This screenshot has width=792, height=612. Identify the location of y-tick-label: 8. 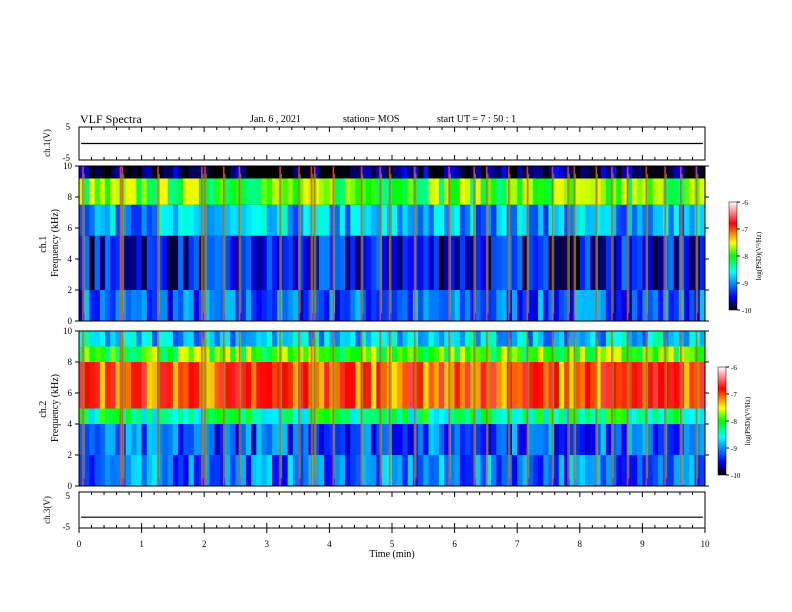
(70, 362).